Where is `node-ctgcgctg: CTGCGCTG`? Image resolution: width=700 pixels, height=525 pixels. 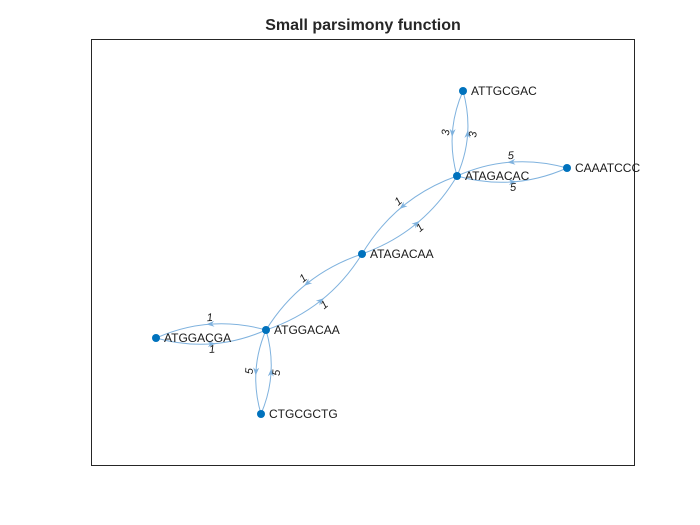
node-ctgcgctg: CTGCGCTG is located at coordinates (297, 414).